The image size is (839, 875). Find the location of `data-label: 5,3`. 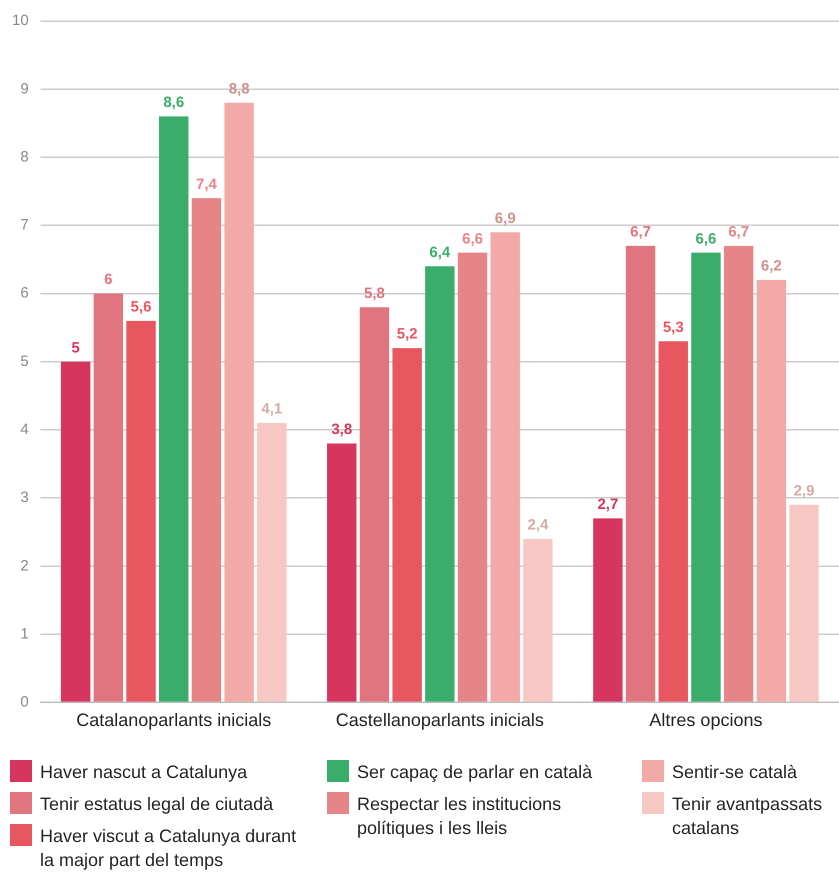

data-label: 5,3 is located at coordinates (673, 327).